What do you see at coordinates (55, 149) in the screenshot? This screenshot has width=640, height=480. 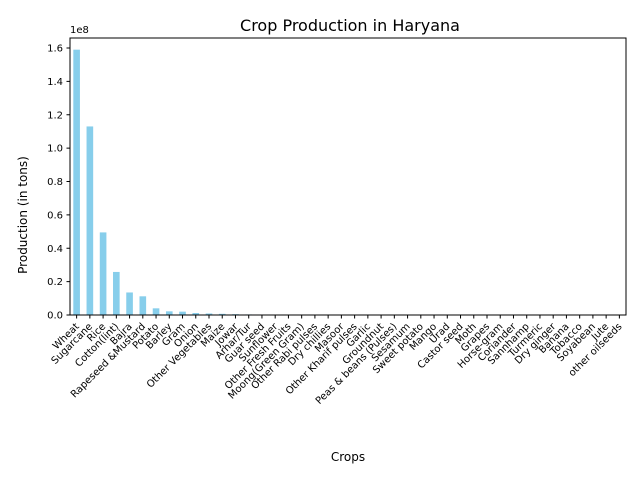 I see `y-tick-label-5: 1.0` at bounding box center [55, 149].